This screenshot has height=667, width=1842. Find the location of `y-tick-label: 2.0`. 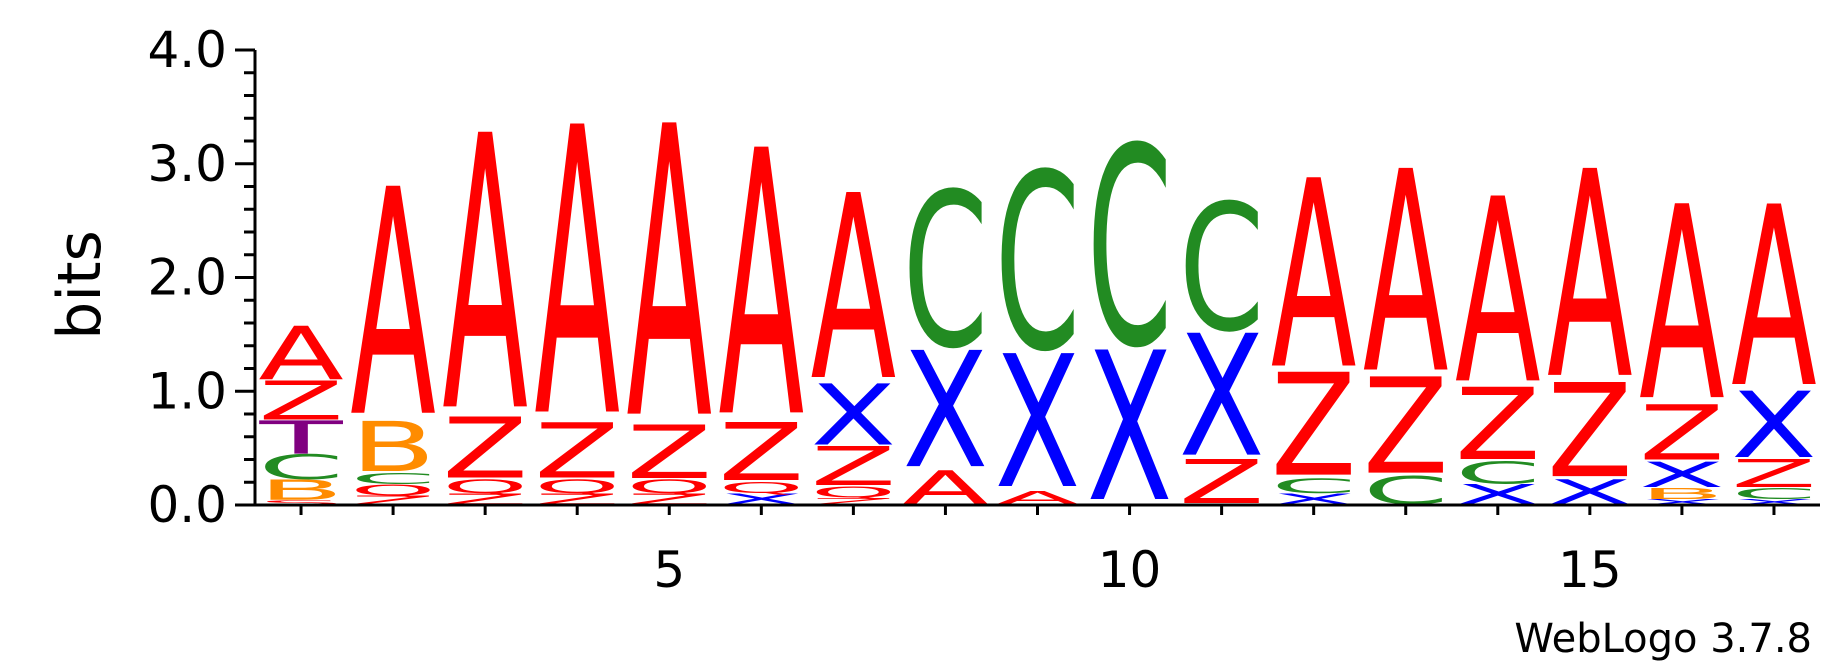

y-tick-label: 2.0 is located at coordinates (187, 278).